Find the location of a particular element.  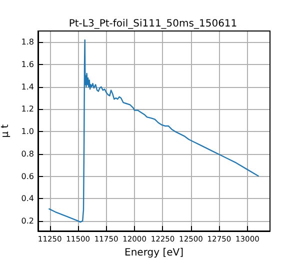

chart-title: Pt-L3_Pt-foil_Si111_50ms_150611 is located at coordinates (153, 24).